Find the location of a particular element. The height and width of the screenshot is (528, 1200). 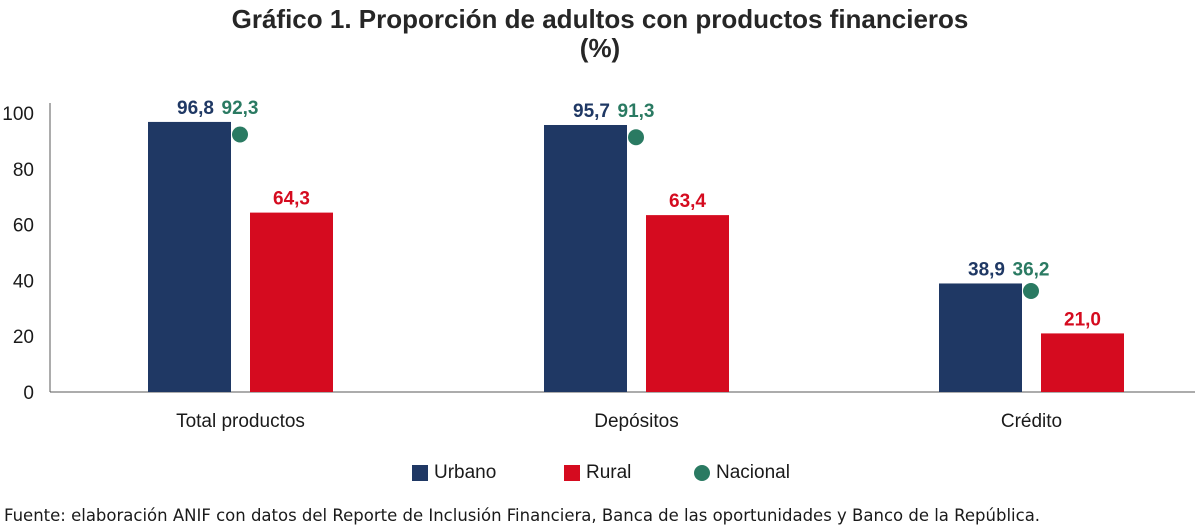

y-tick-label: 100 is located at coordinates (18, 114).